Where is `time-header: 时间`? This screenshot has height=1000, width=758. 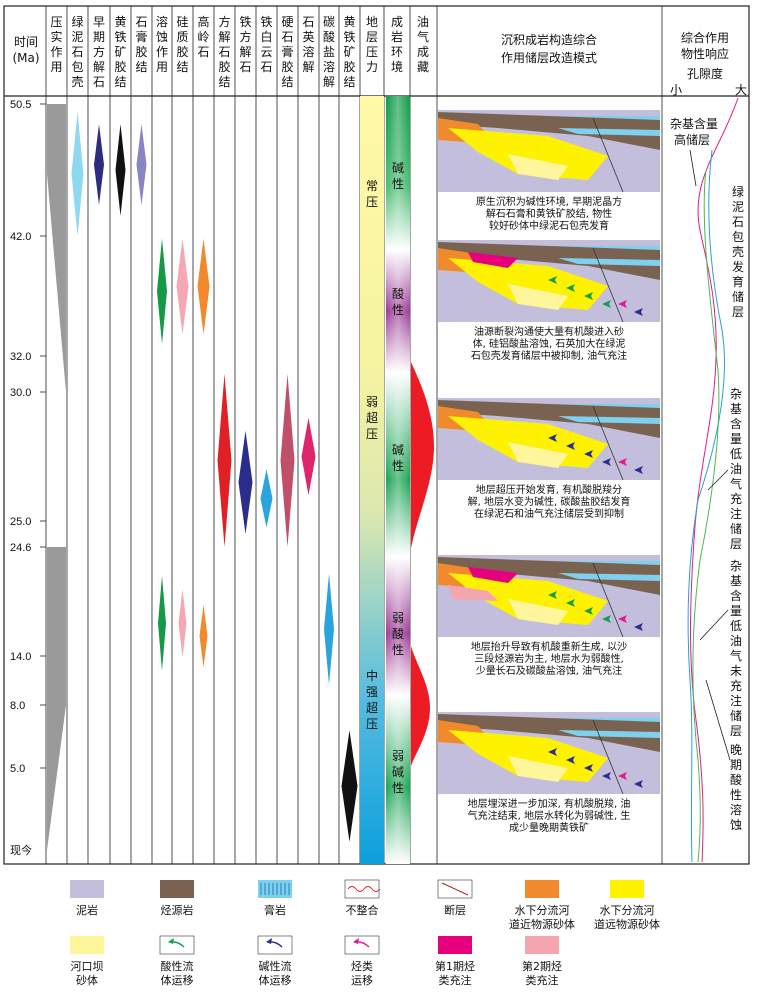
time-header: 时间 is located at coordinates (26, 42).